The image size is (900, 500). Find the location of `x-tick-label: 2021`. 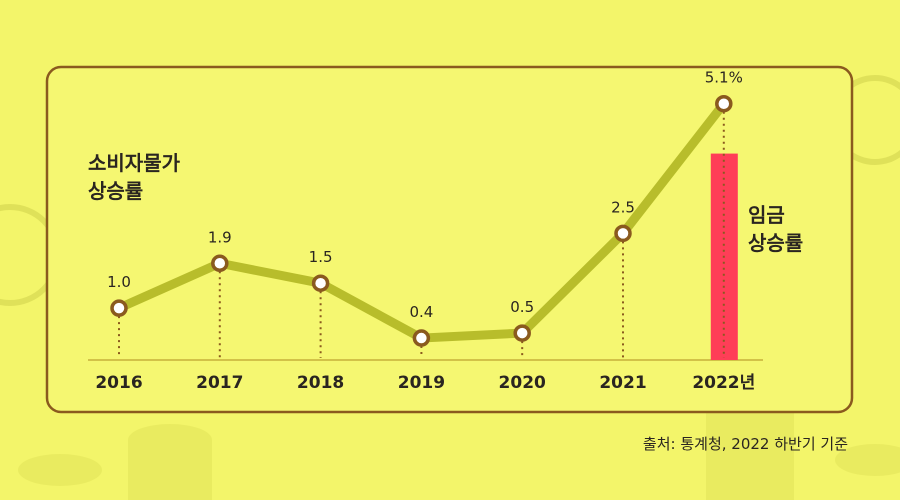

x-tick-label: 2021 is located at coordinates (622, 383).